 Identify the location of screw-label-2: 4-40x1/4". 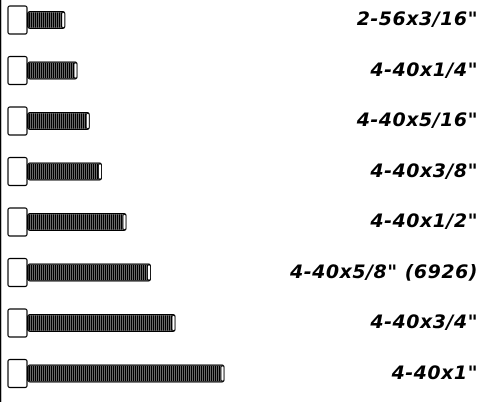
(424, 69).